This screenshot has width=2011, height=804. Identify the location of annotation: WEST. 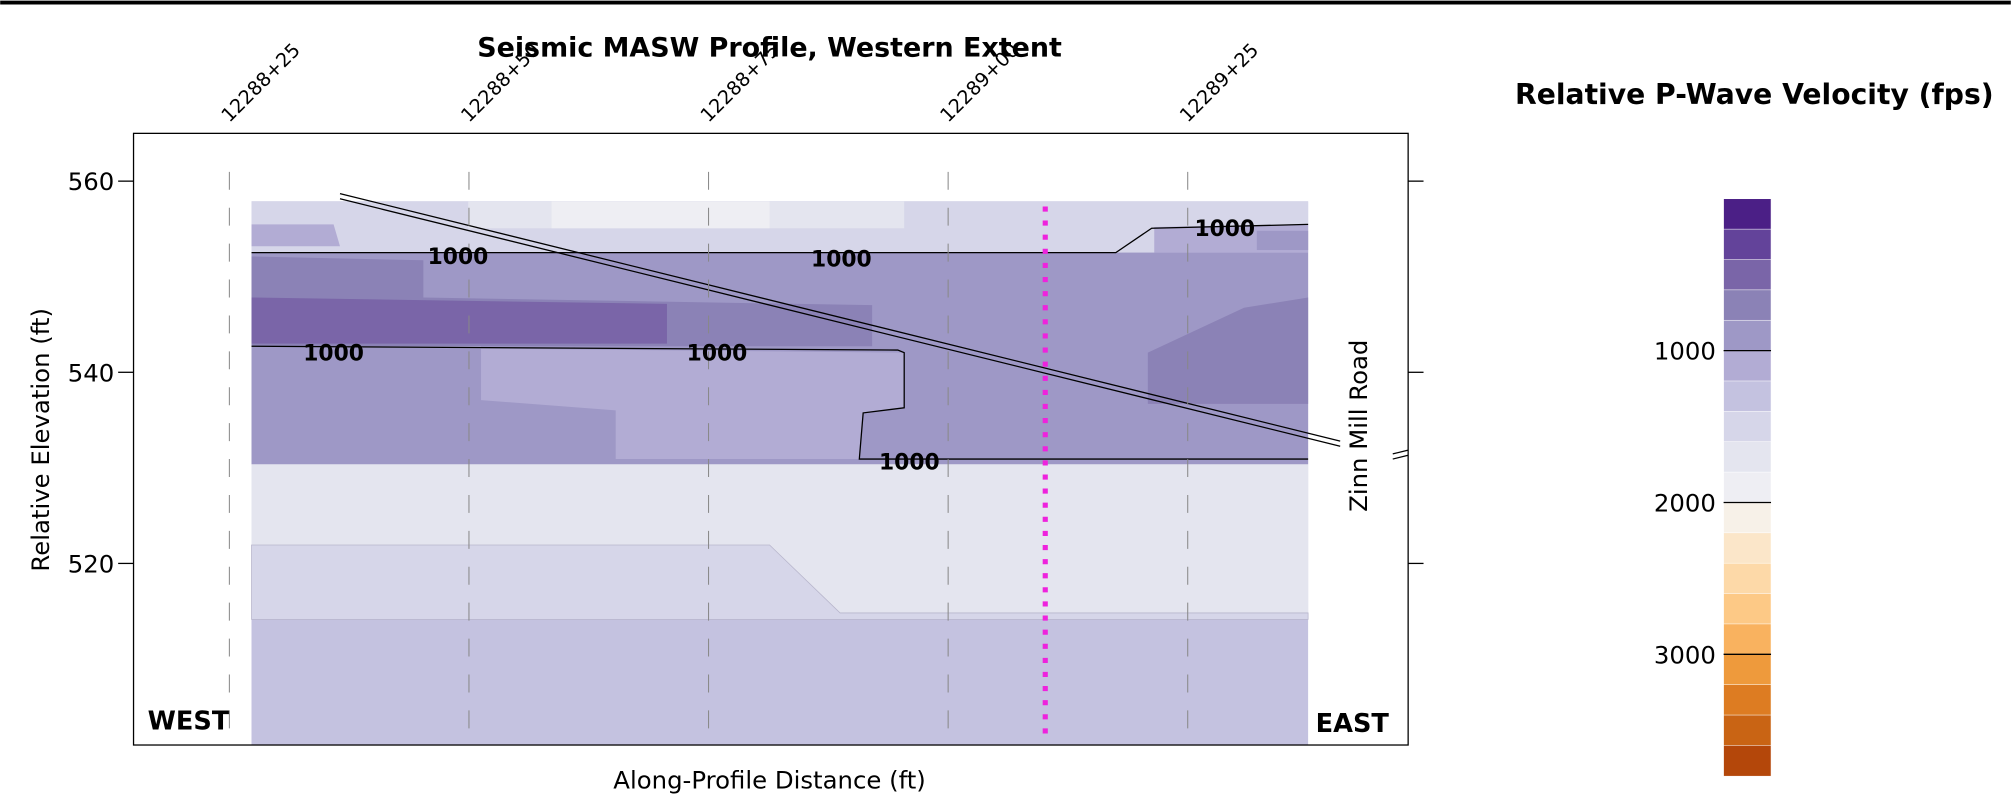
(189, 722).